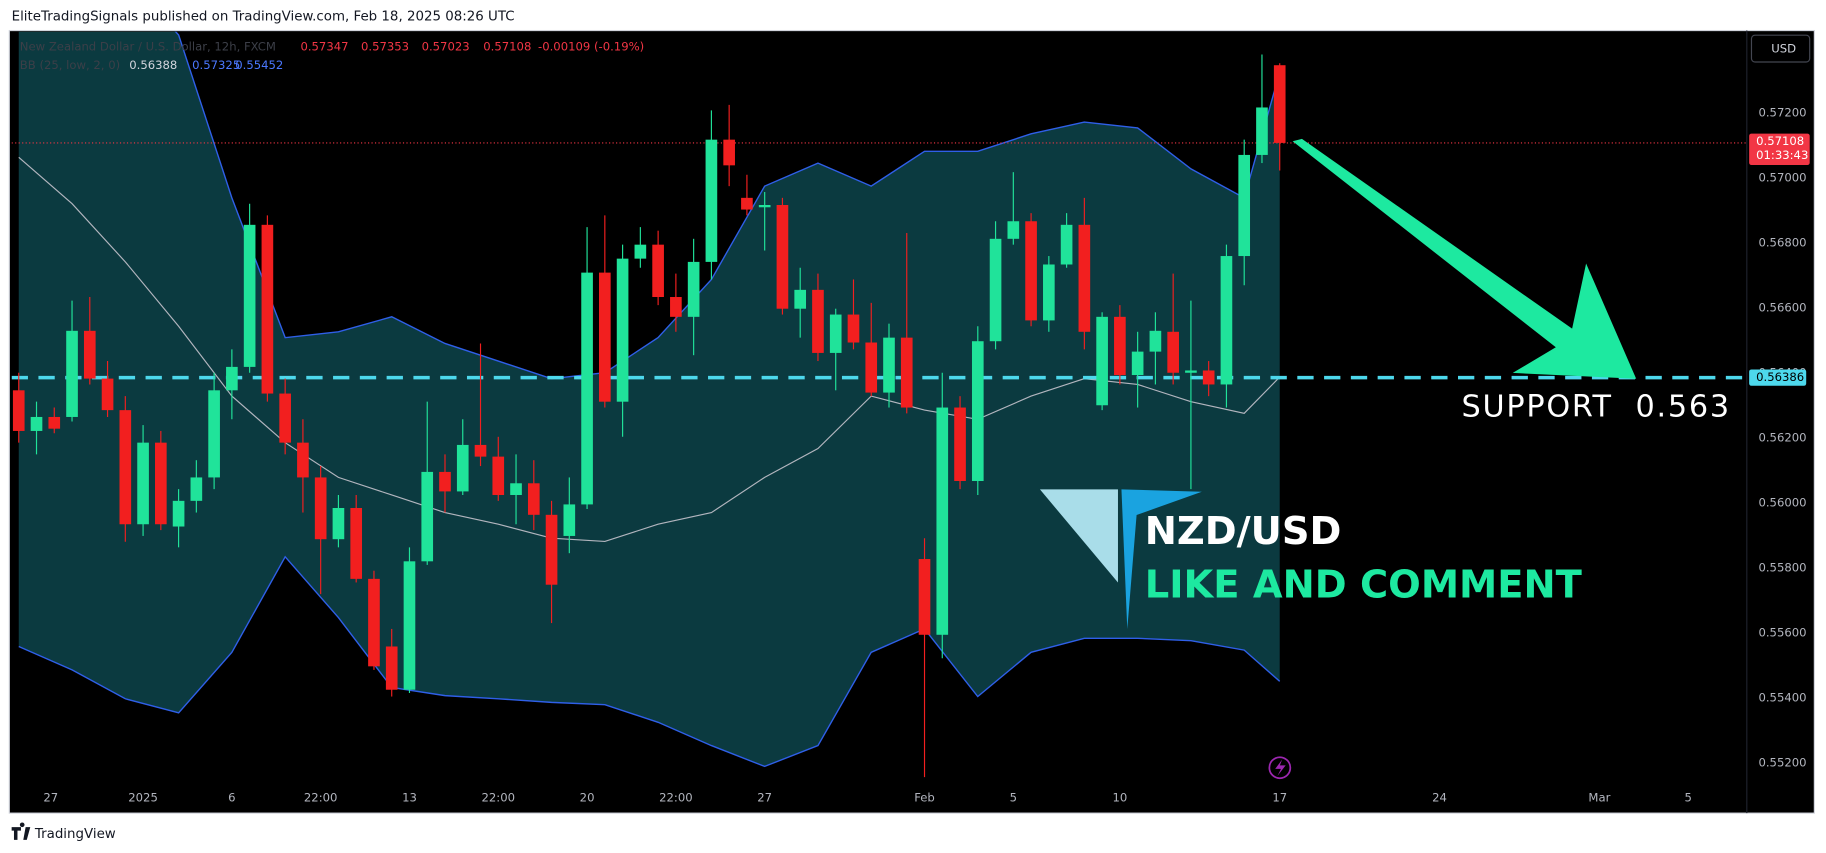 The width and height of the screenshot is (1826, 853). I want to click on y-tick-label: 0.57000, so click(1782, 178).